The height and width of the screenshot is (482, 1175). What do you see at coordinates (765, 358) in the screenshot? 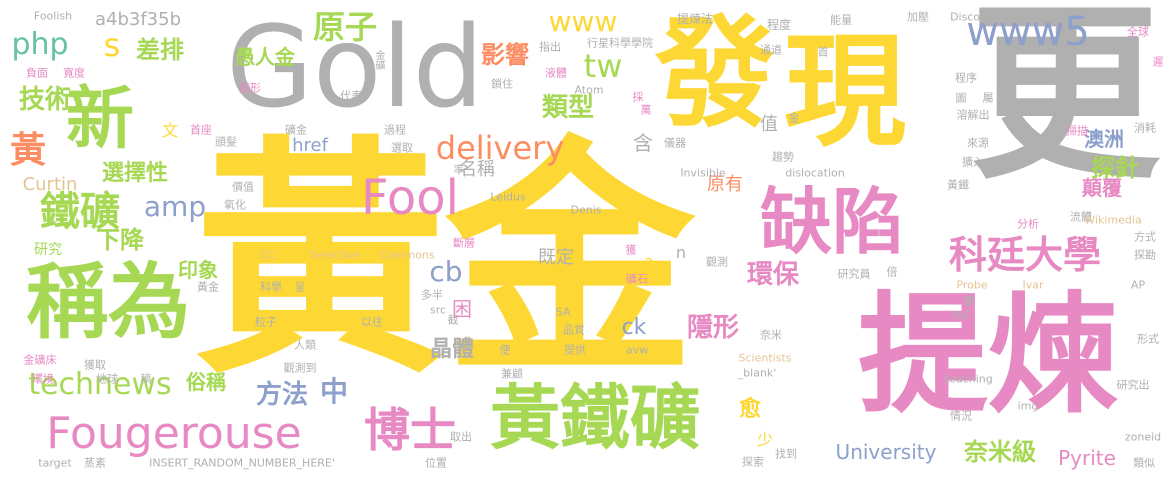
I see `word-scientists: Scientists` at bounding box center [765, 358].